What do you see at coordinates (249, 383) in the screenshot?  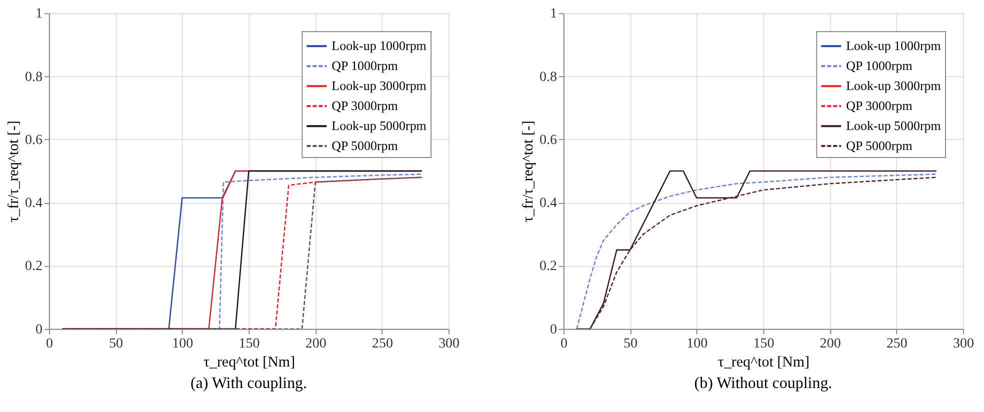 I see `text: (a) With coupling.` at bounding box center [249, 383].